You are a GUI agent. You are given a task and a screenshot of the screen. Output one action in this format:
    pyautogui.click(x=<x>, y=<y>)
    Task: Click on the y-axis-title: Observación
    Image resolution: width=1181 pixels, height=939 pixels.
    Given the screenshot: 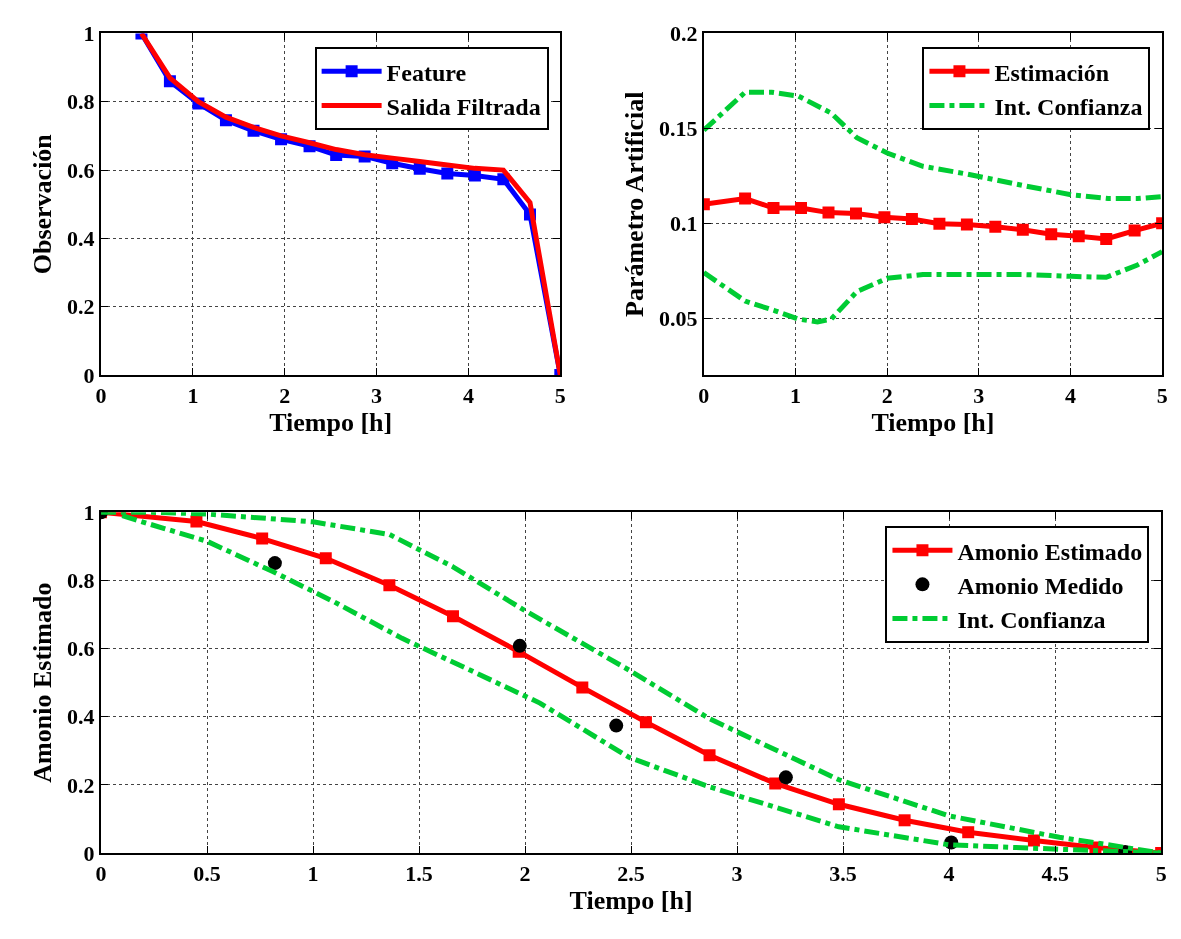 What is the action you would take?
    pyautogui.click(x=43, y=204)
    